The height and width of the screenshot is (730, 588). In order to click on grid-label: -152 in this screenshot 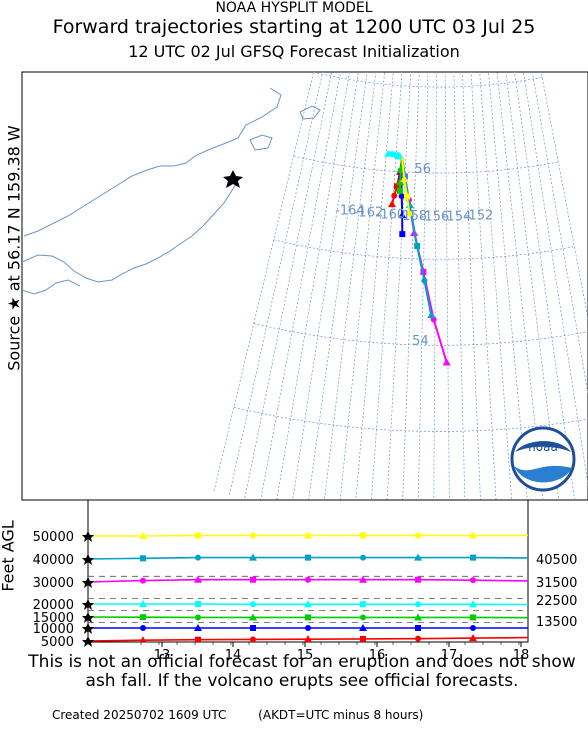, I will do `click(479, 215)`.